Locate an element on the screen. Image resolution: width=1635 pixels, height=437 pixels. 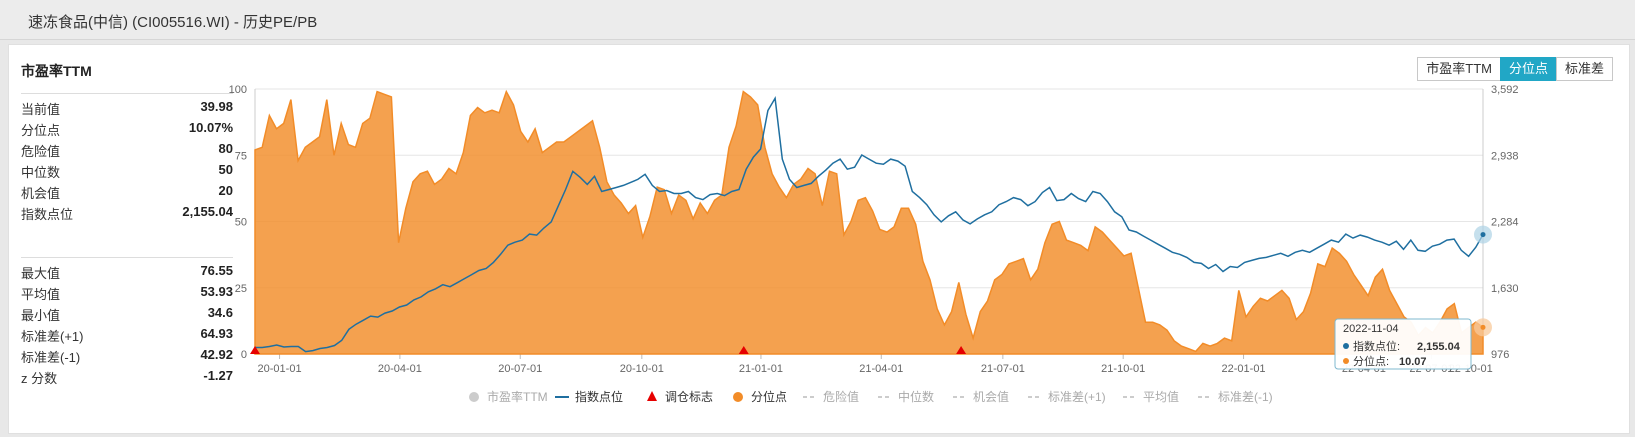
stat-row-bottom-2: 最小值 34.6 is located at coordinates (127, 312).